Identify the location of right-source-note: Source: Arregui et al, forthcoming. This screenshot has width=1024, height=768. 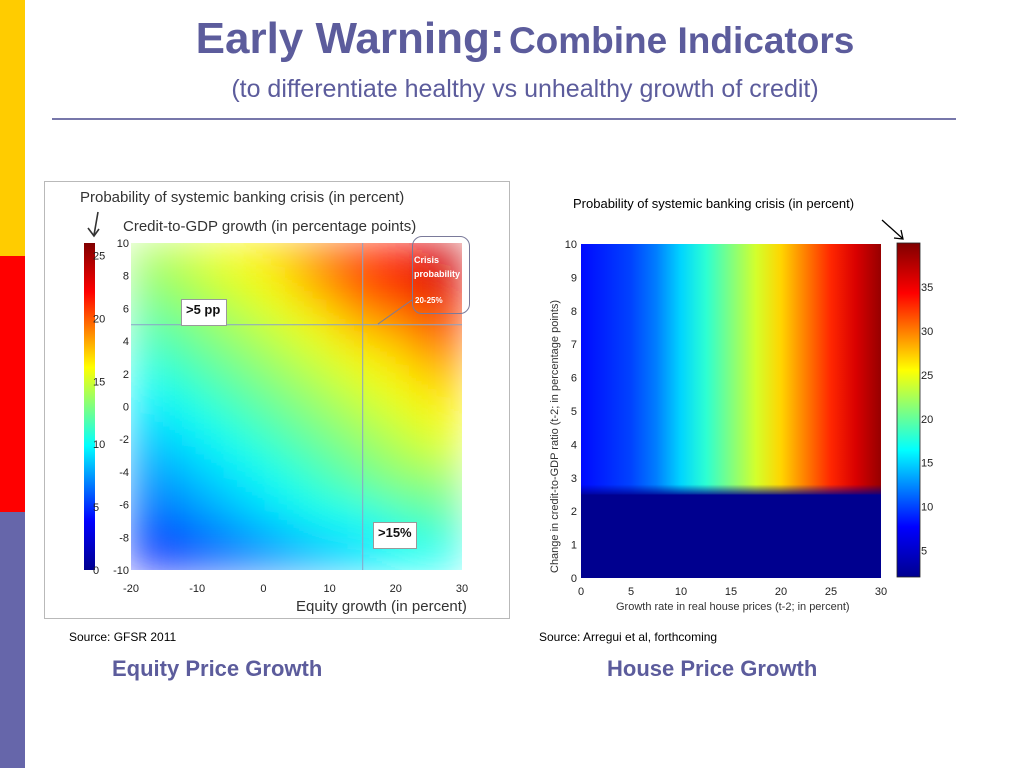
(628, 637).